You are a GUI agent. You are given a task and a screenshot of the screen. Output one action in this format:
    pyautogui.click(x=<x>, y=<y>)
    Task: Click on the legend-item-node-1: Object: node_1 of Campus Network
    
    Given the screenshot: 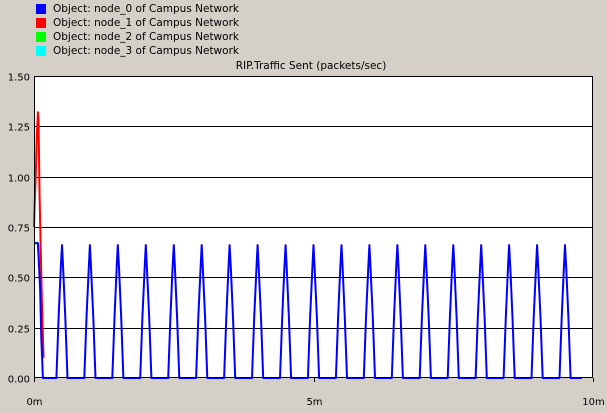 What is the action you would take?
    pyautogui.click(x=137, y=23)
    